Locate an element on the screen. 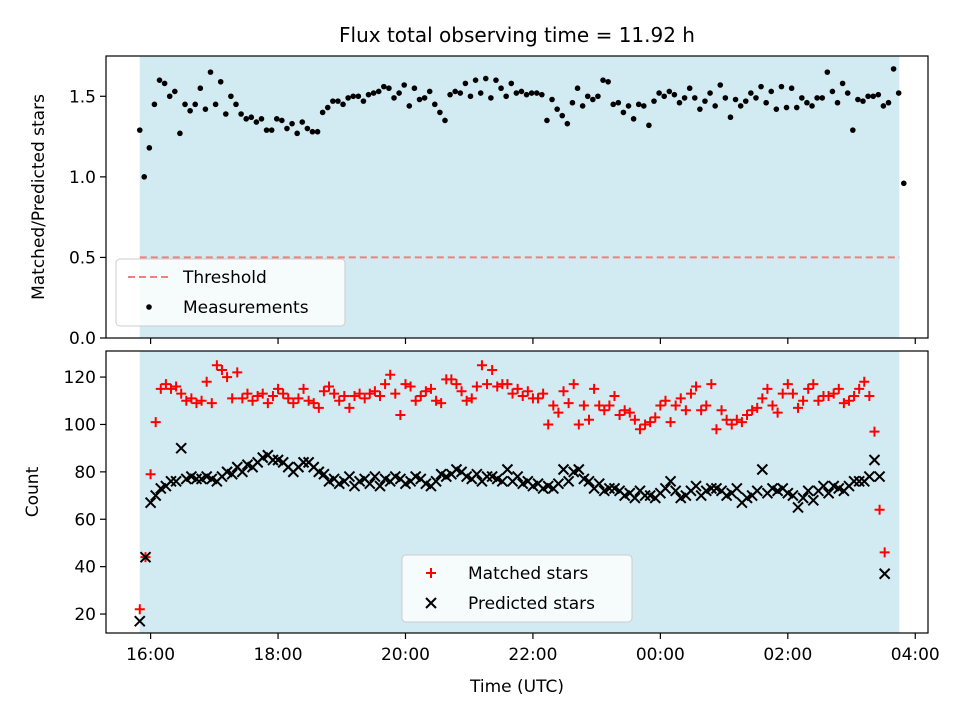 This screenshot has width=960, height=724. matched-legend-label: Matched stars is located at coordinates (528, 574).